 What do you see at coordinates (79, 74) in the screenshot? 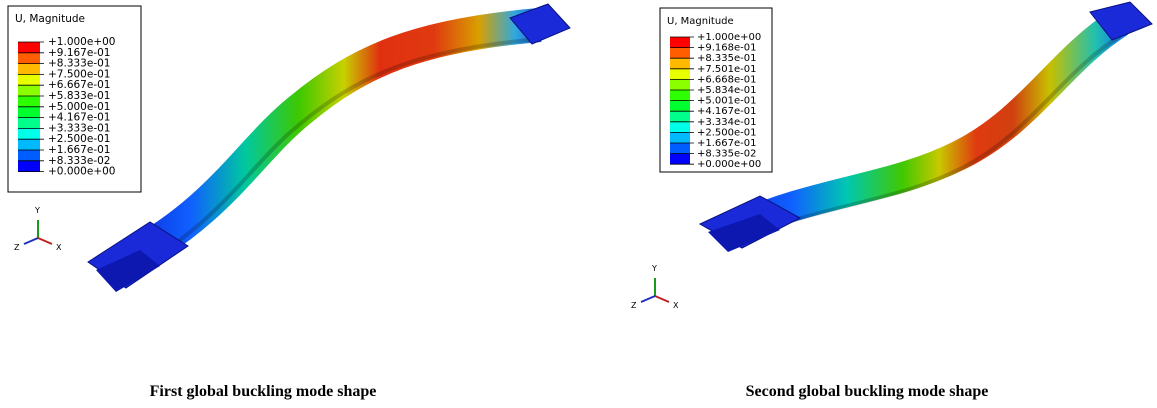
I see `legend-label: +7.500e-01` at bounding box center [79, 74].